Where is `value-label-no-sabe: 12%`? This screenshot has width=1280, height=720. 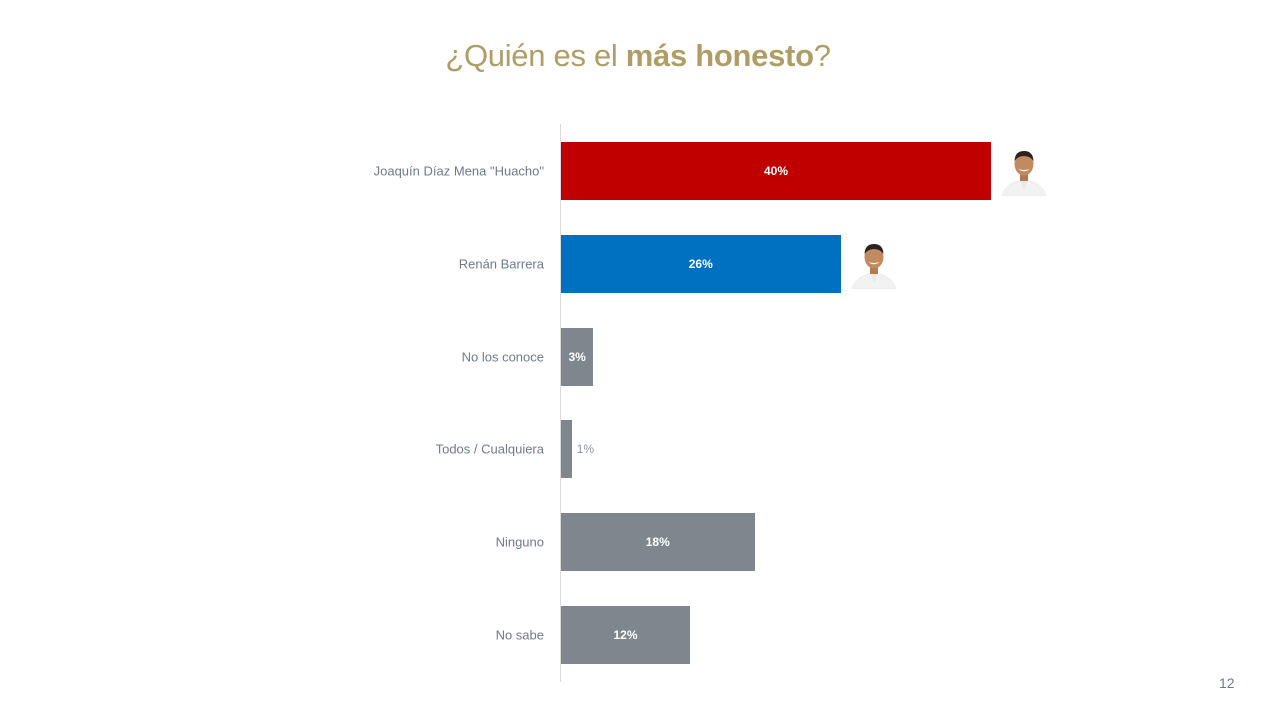 value-label-no-sabe: 12% is located at coordinates (625, 635).